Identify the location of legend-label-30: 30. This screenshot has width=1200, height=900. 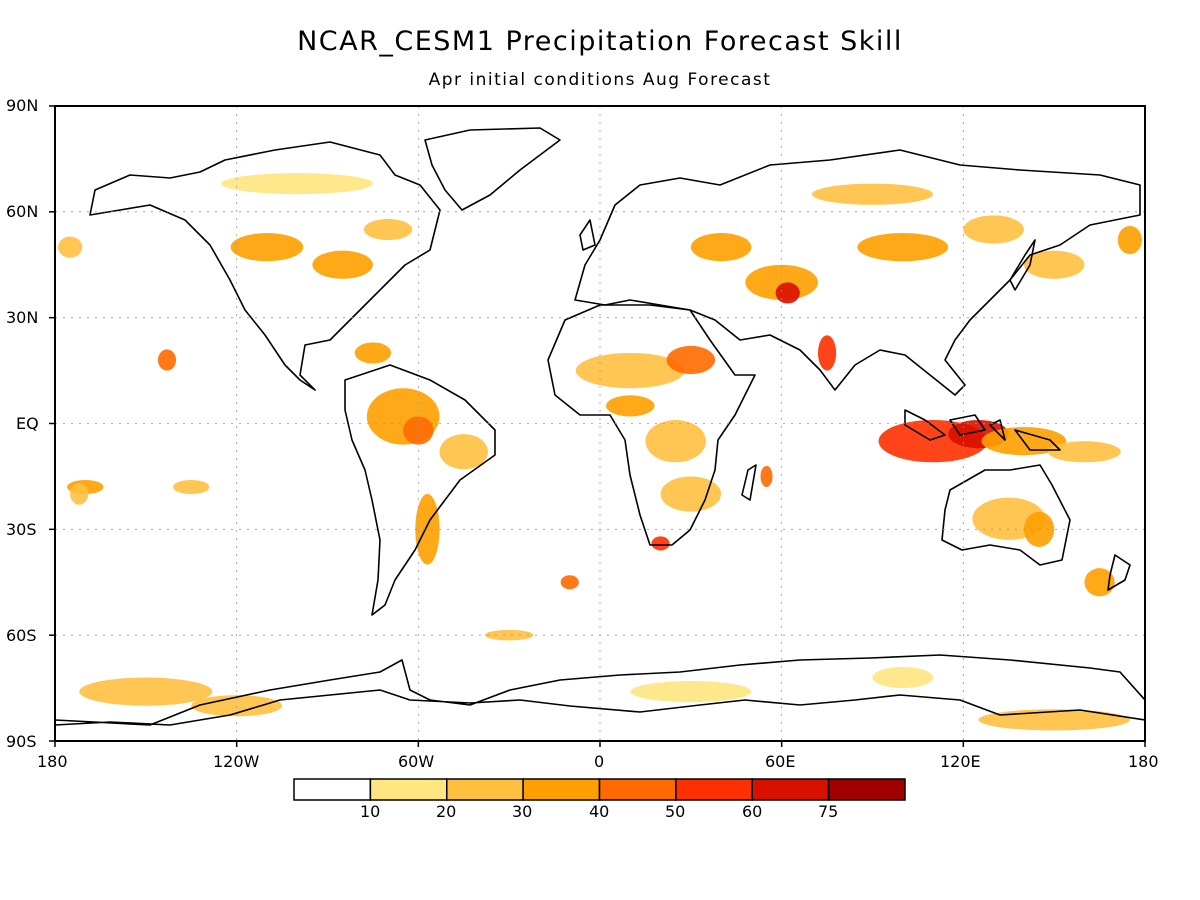
(522, 811).